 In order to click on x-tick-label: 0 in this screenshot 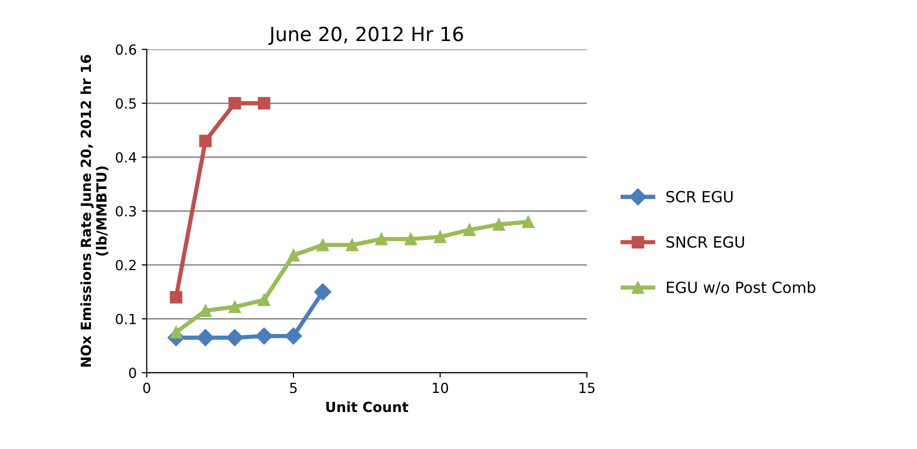, I will do `click(146, 388)`.